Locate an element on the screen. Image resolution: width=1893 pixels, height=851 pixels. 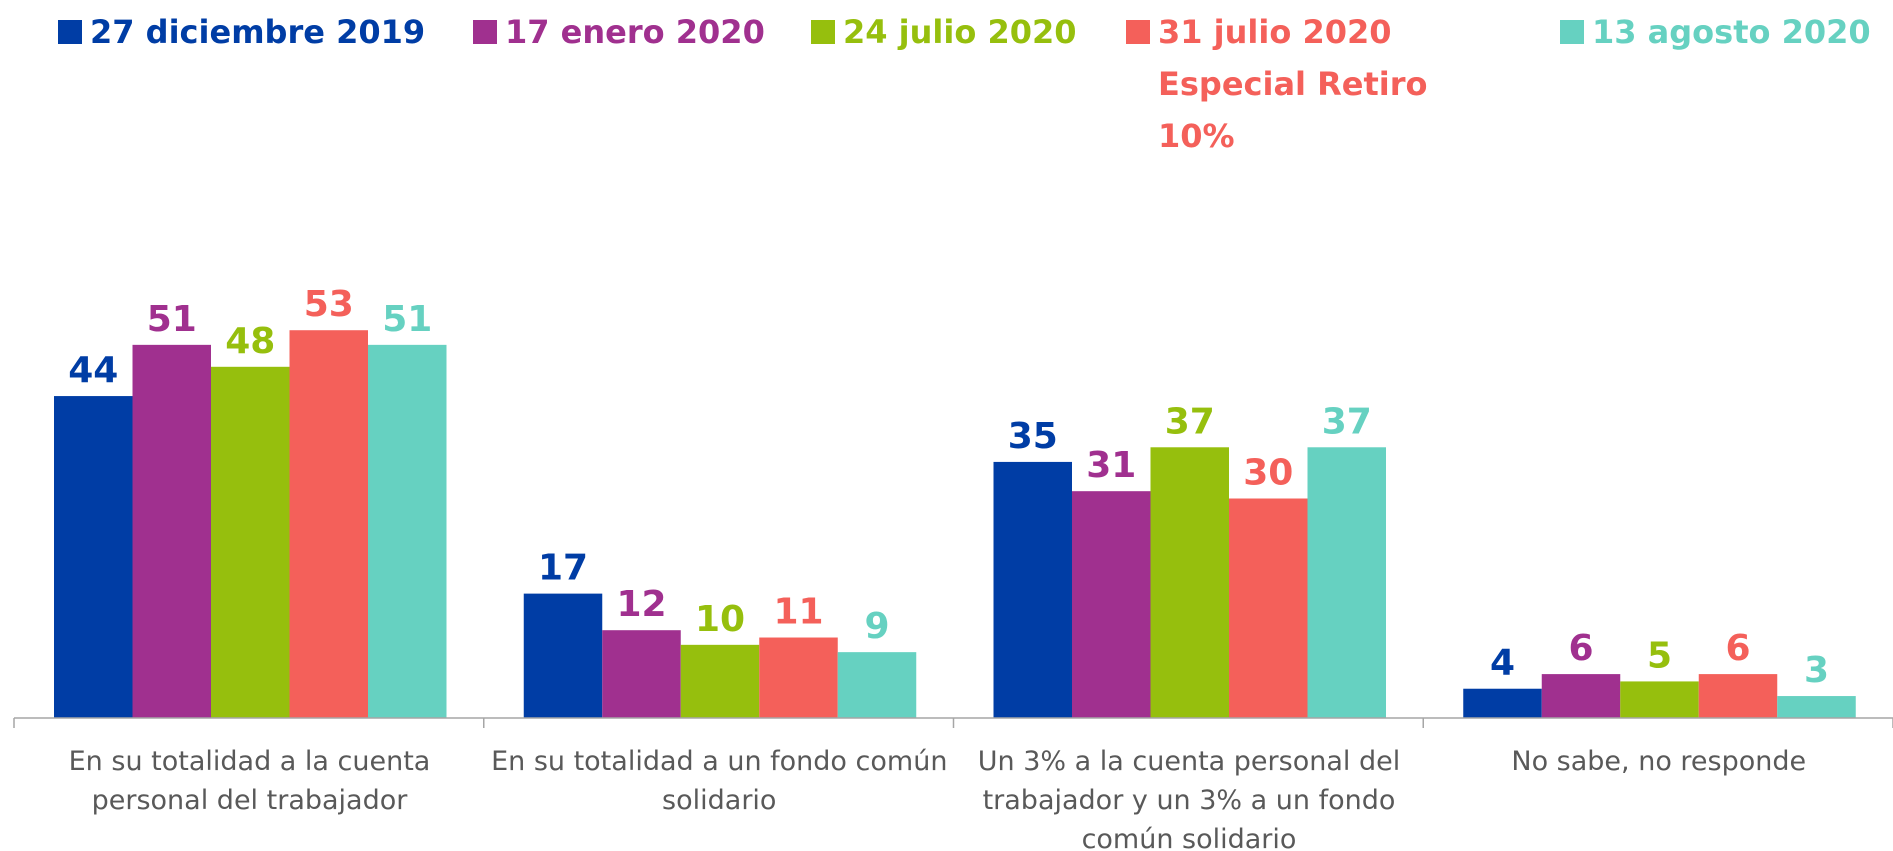
data-label: 10 is located at coordinates (720, 619).